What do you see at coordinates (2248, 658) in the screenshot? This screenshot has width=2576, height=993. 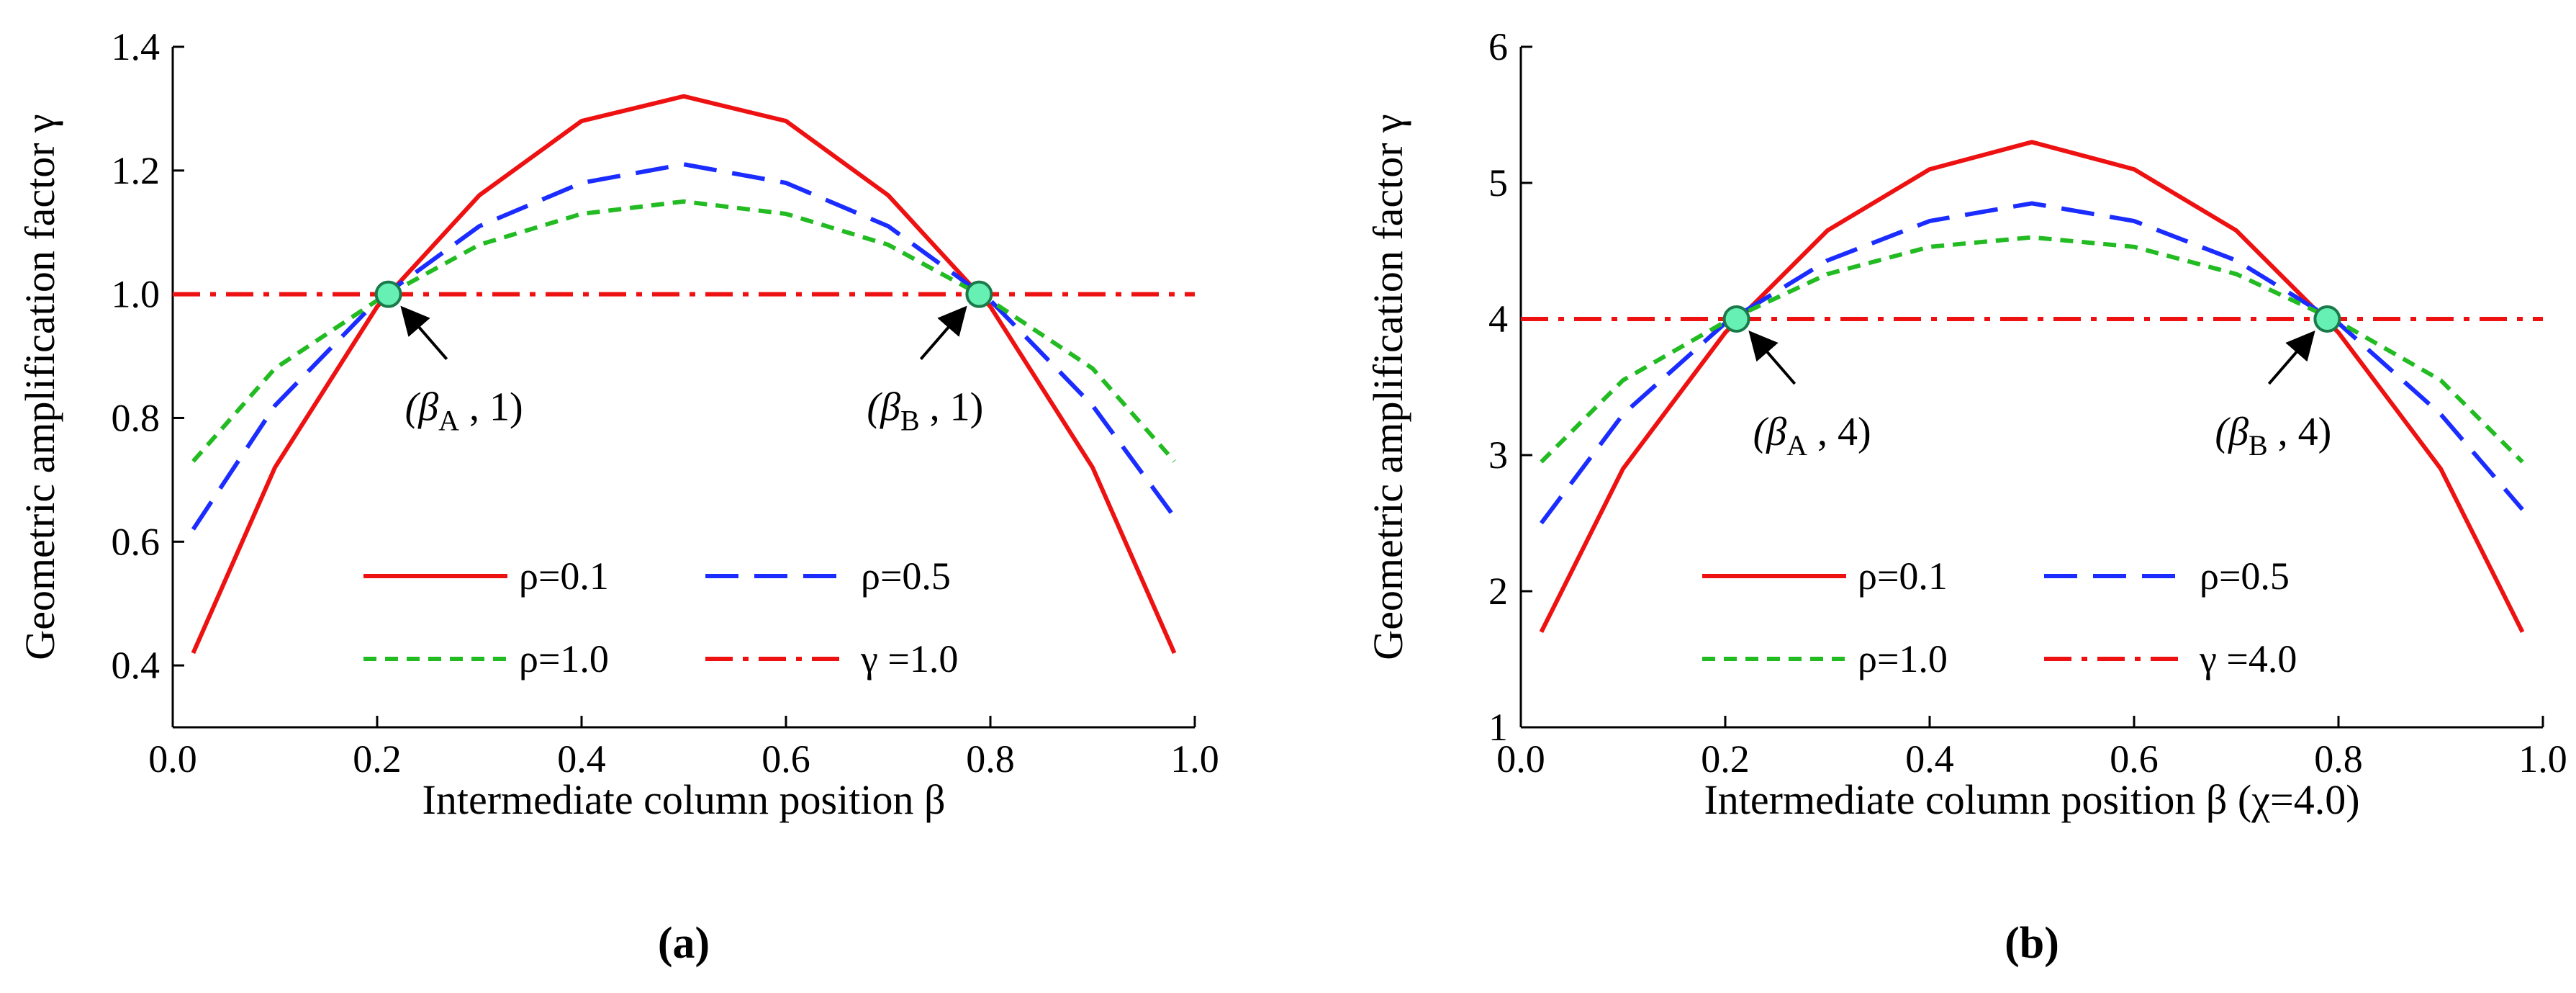 I see `legend-label: γ =4.0` at bounding box center [2248, 658].